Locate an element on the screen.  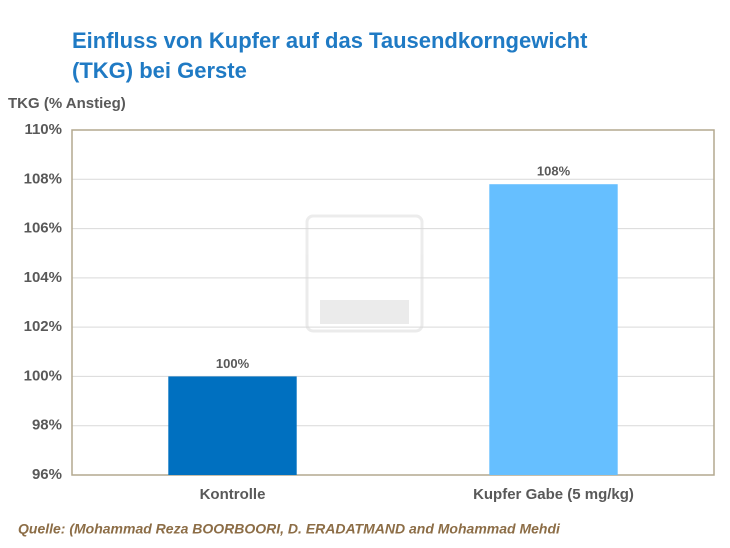
y-tick-label: 102% is located at coordinates (43, 326).